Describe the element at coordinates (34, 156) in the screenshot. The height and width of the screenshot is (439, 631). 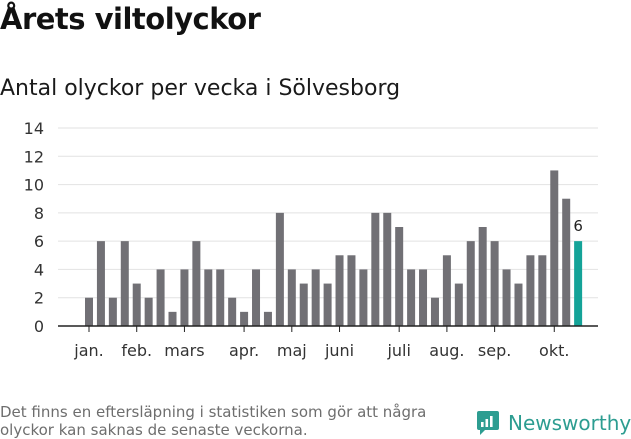
I see `y-tick-label: 12` at that location.